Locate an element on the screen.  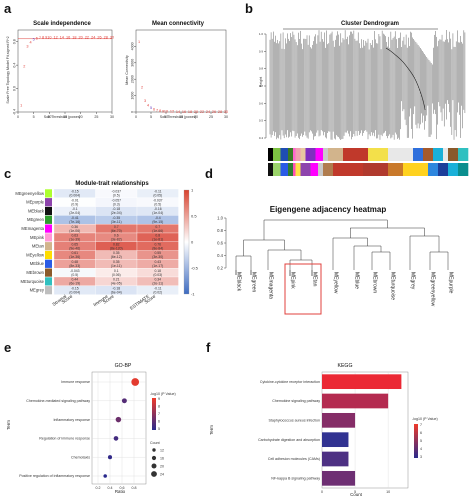
mean-connectivity-point-label: 22 is located at coordinates (202, 112).